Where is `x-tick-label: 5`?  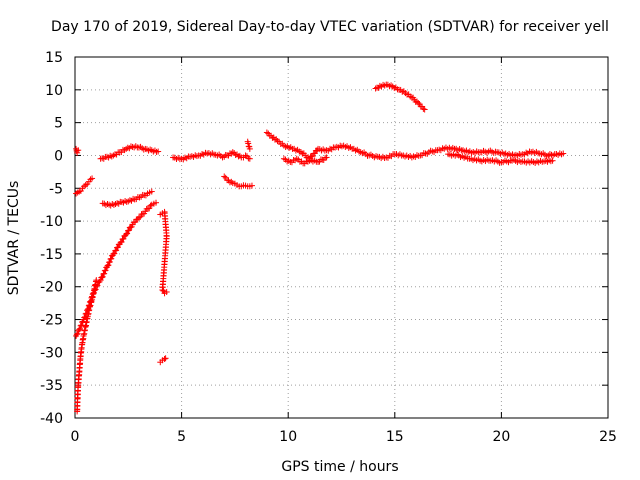 x-tick-label: 5 is located at coordinates (181, 437).